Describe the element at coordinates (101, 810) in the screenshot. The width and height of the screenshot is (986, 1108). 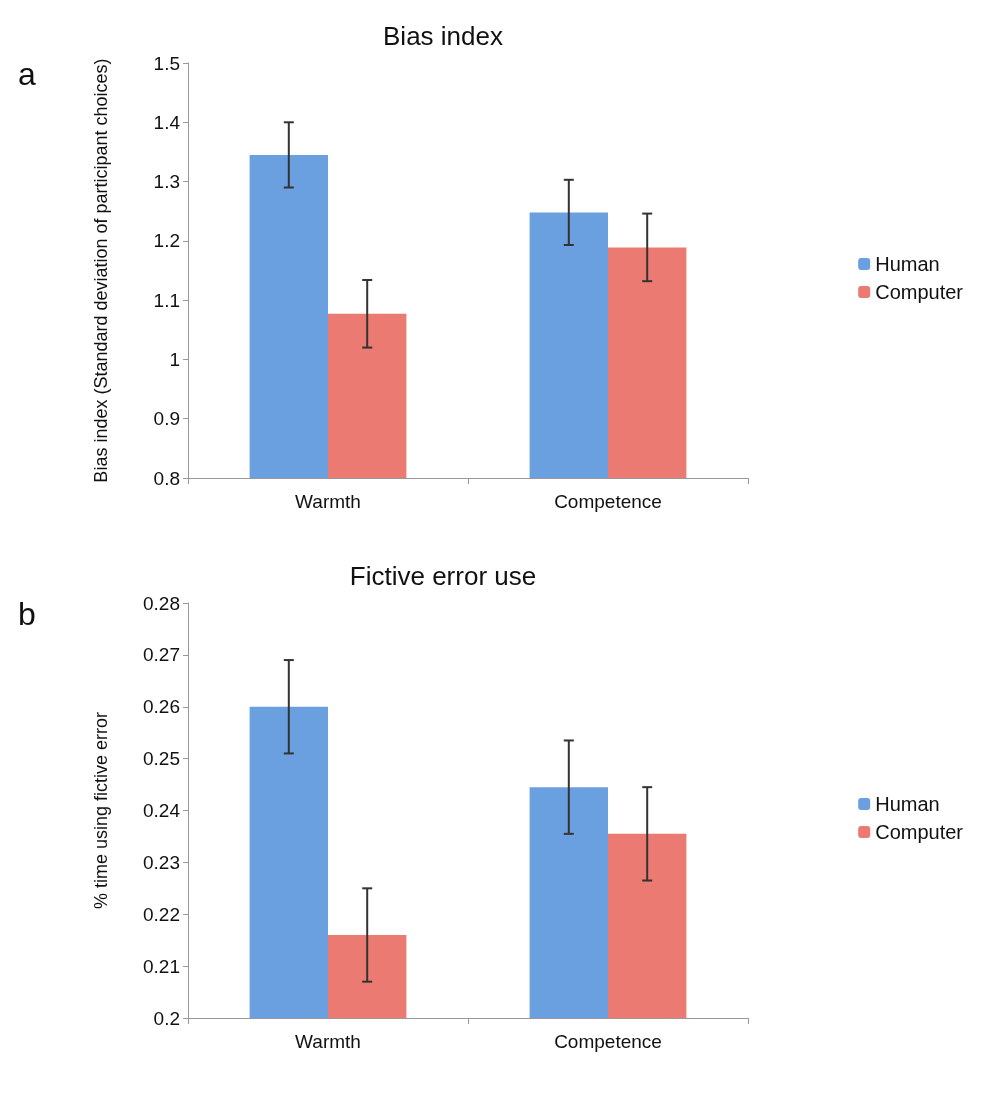
I see `y-axis-title: % time using fictive error` at that location.